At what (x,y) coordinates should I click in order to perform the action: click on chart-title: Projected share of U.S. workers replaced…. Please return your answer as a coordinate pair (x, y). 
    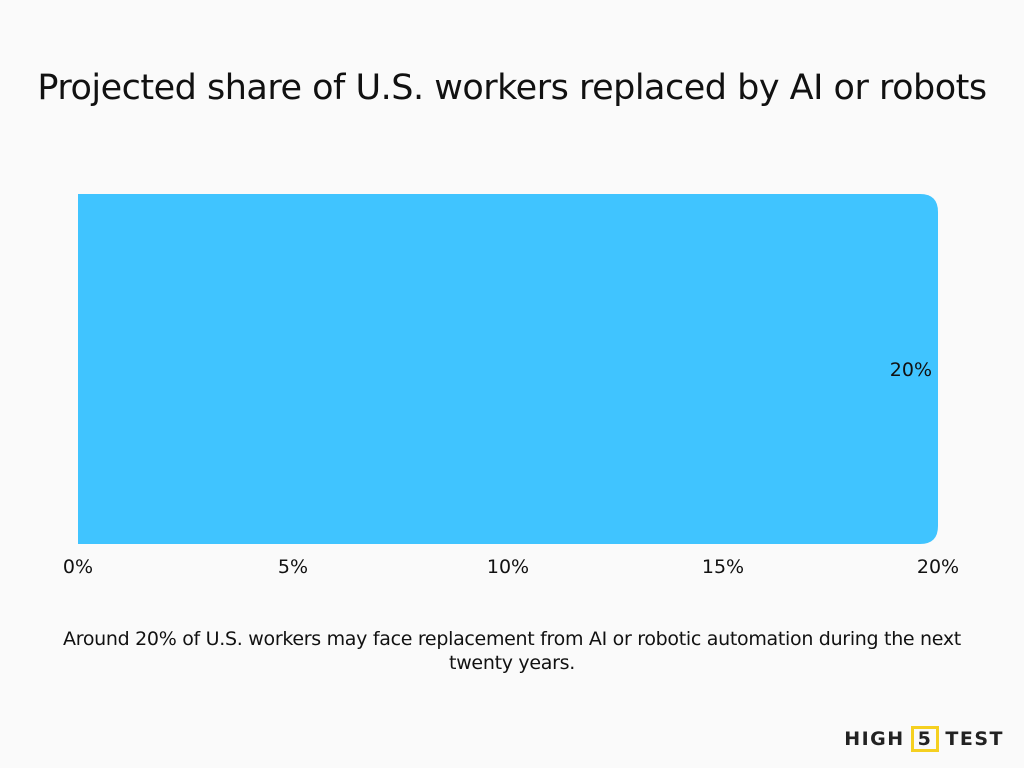
    Looking at the image, I should click on (512, 88).